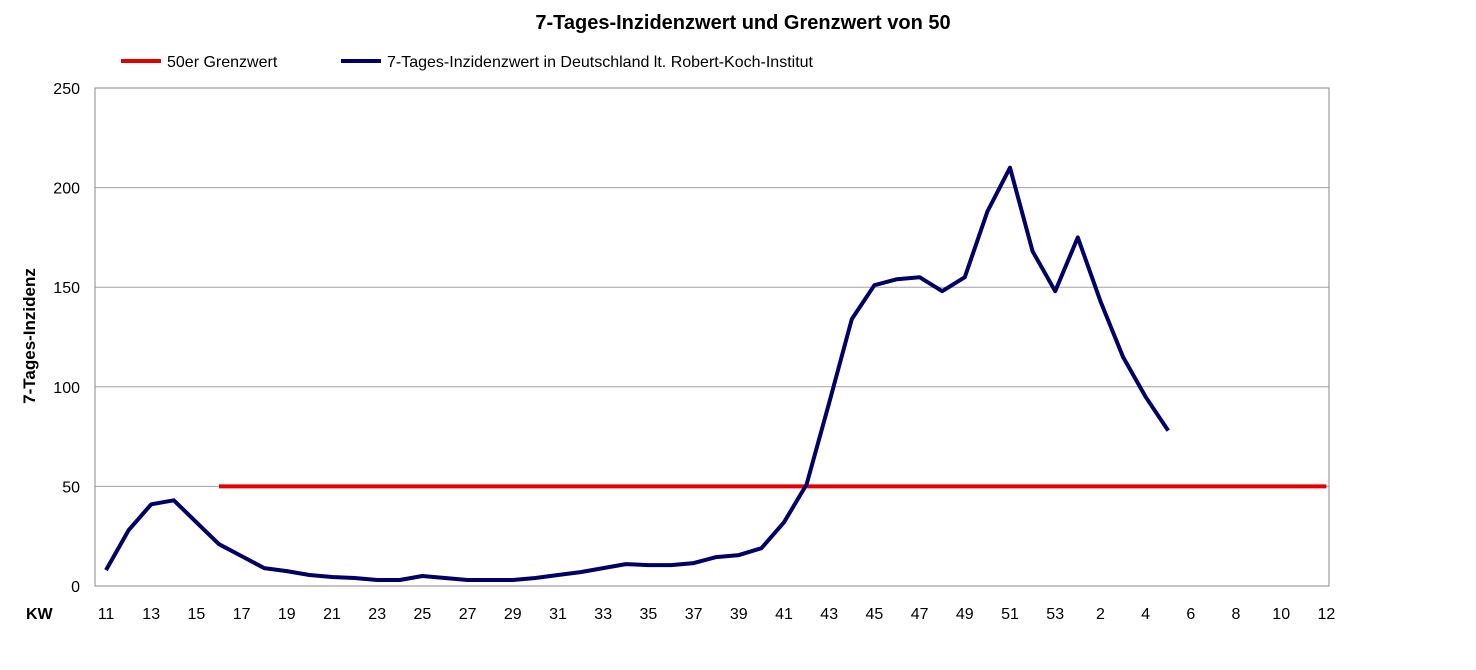 Image resolution: width=1476 pixels, height=670 pixels. Describe the element at coordinates (468, 614) in the screenshot. I see `x-tick-label-8: 27` at that location.